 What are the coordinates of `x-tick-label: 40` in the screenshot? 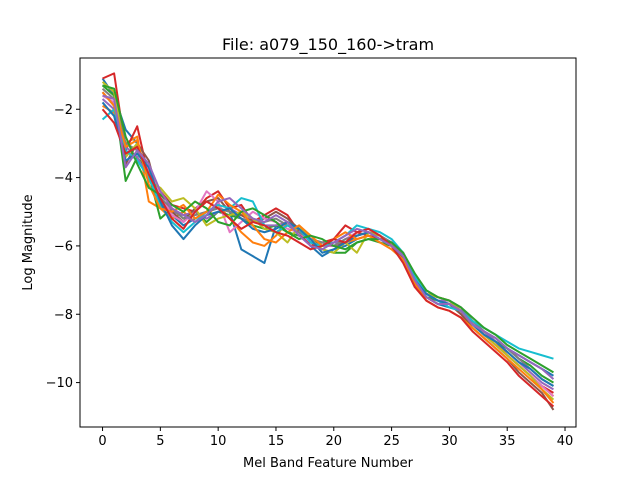 It's located at (565, 441).